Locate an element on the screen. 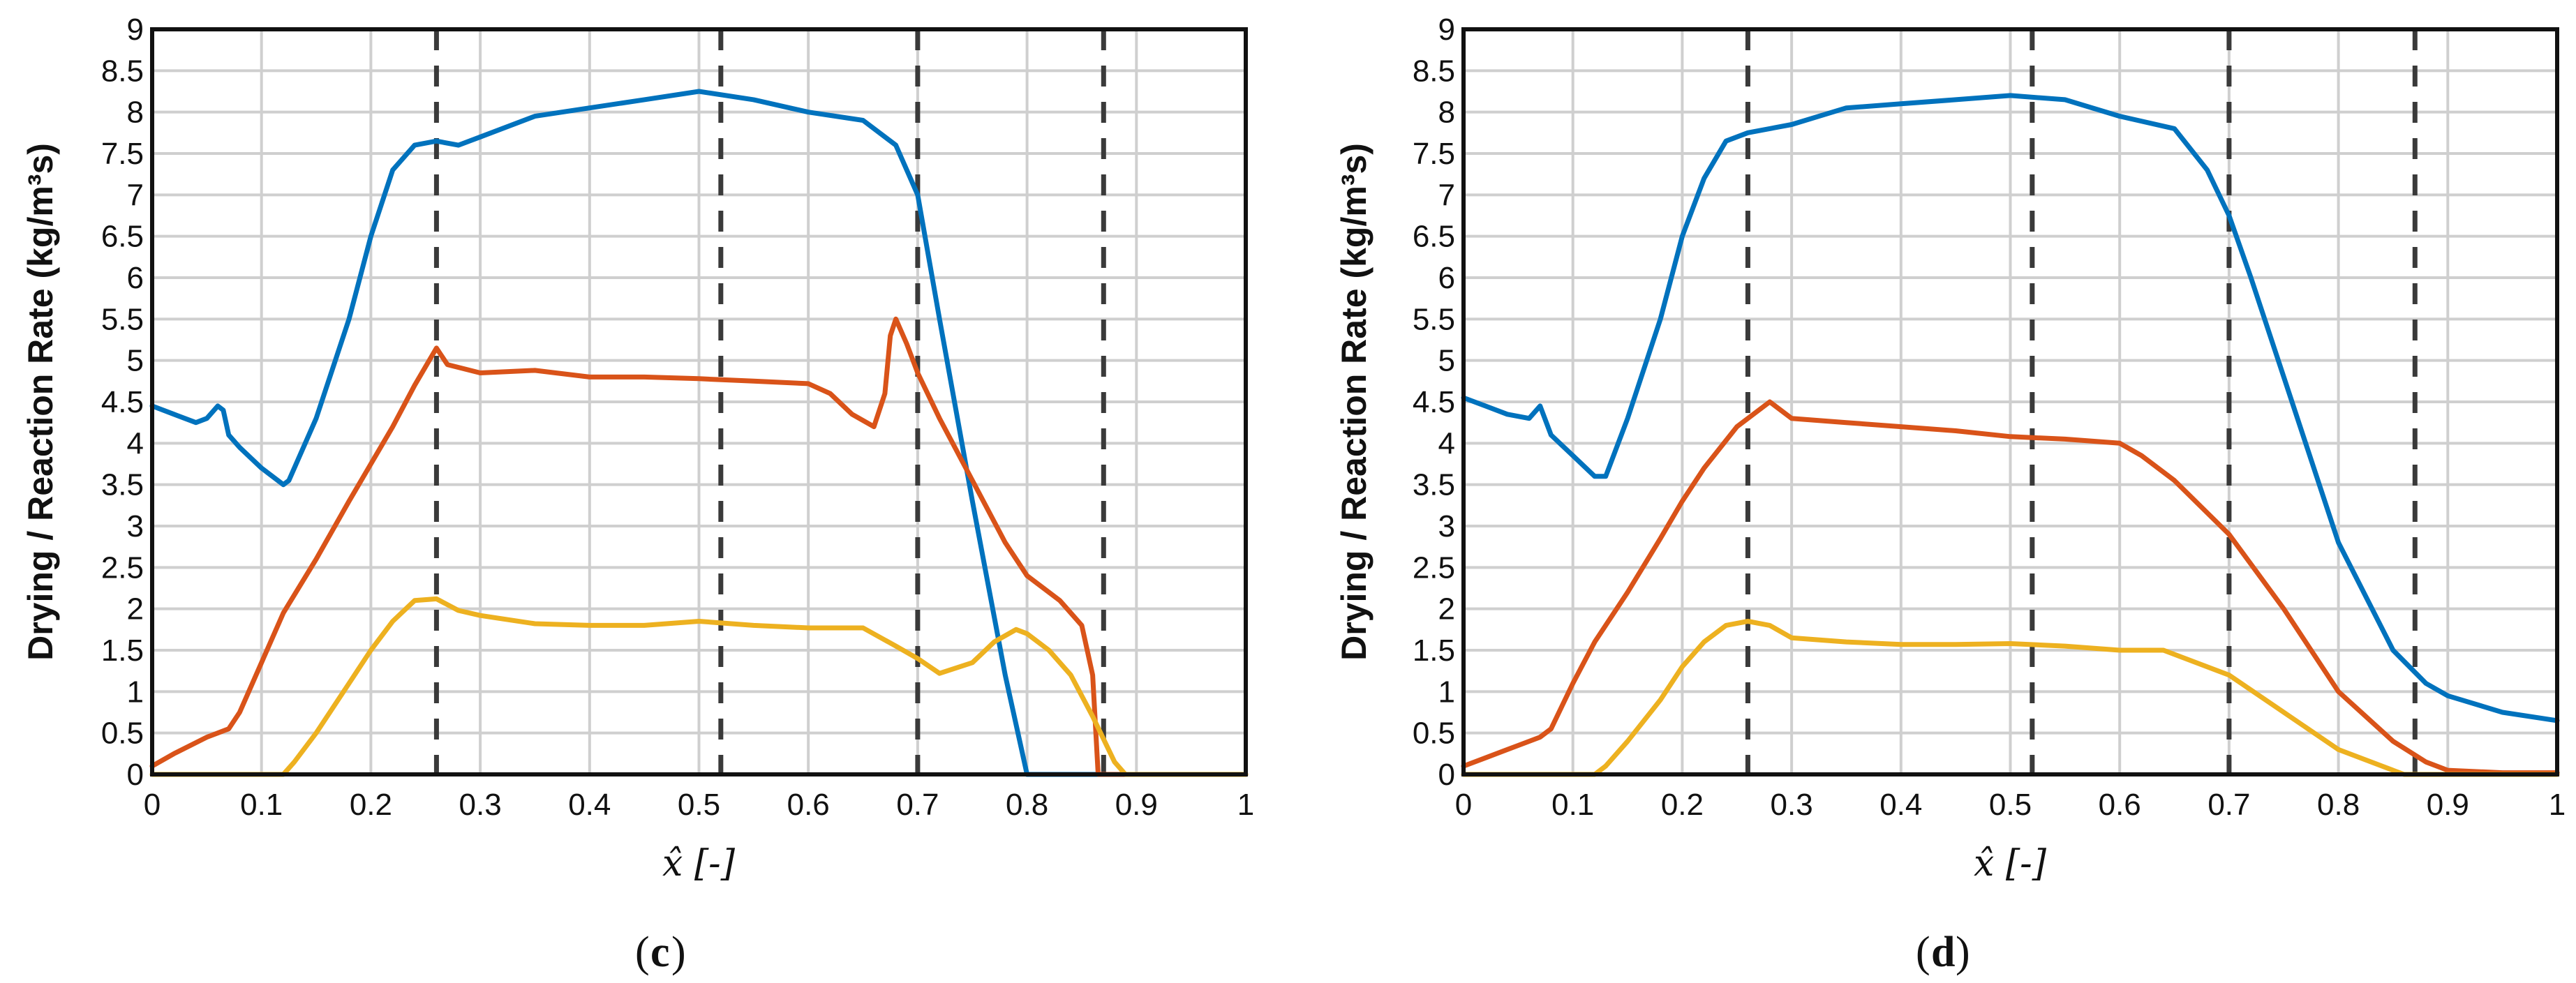 Image resolution: width=2576 pixels, height=983 pixels. panel-label-d: ( d ) is located at coordinates (1943, 952).